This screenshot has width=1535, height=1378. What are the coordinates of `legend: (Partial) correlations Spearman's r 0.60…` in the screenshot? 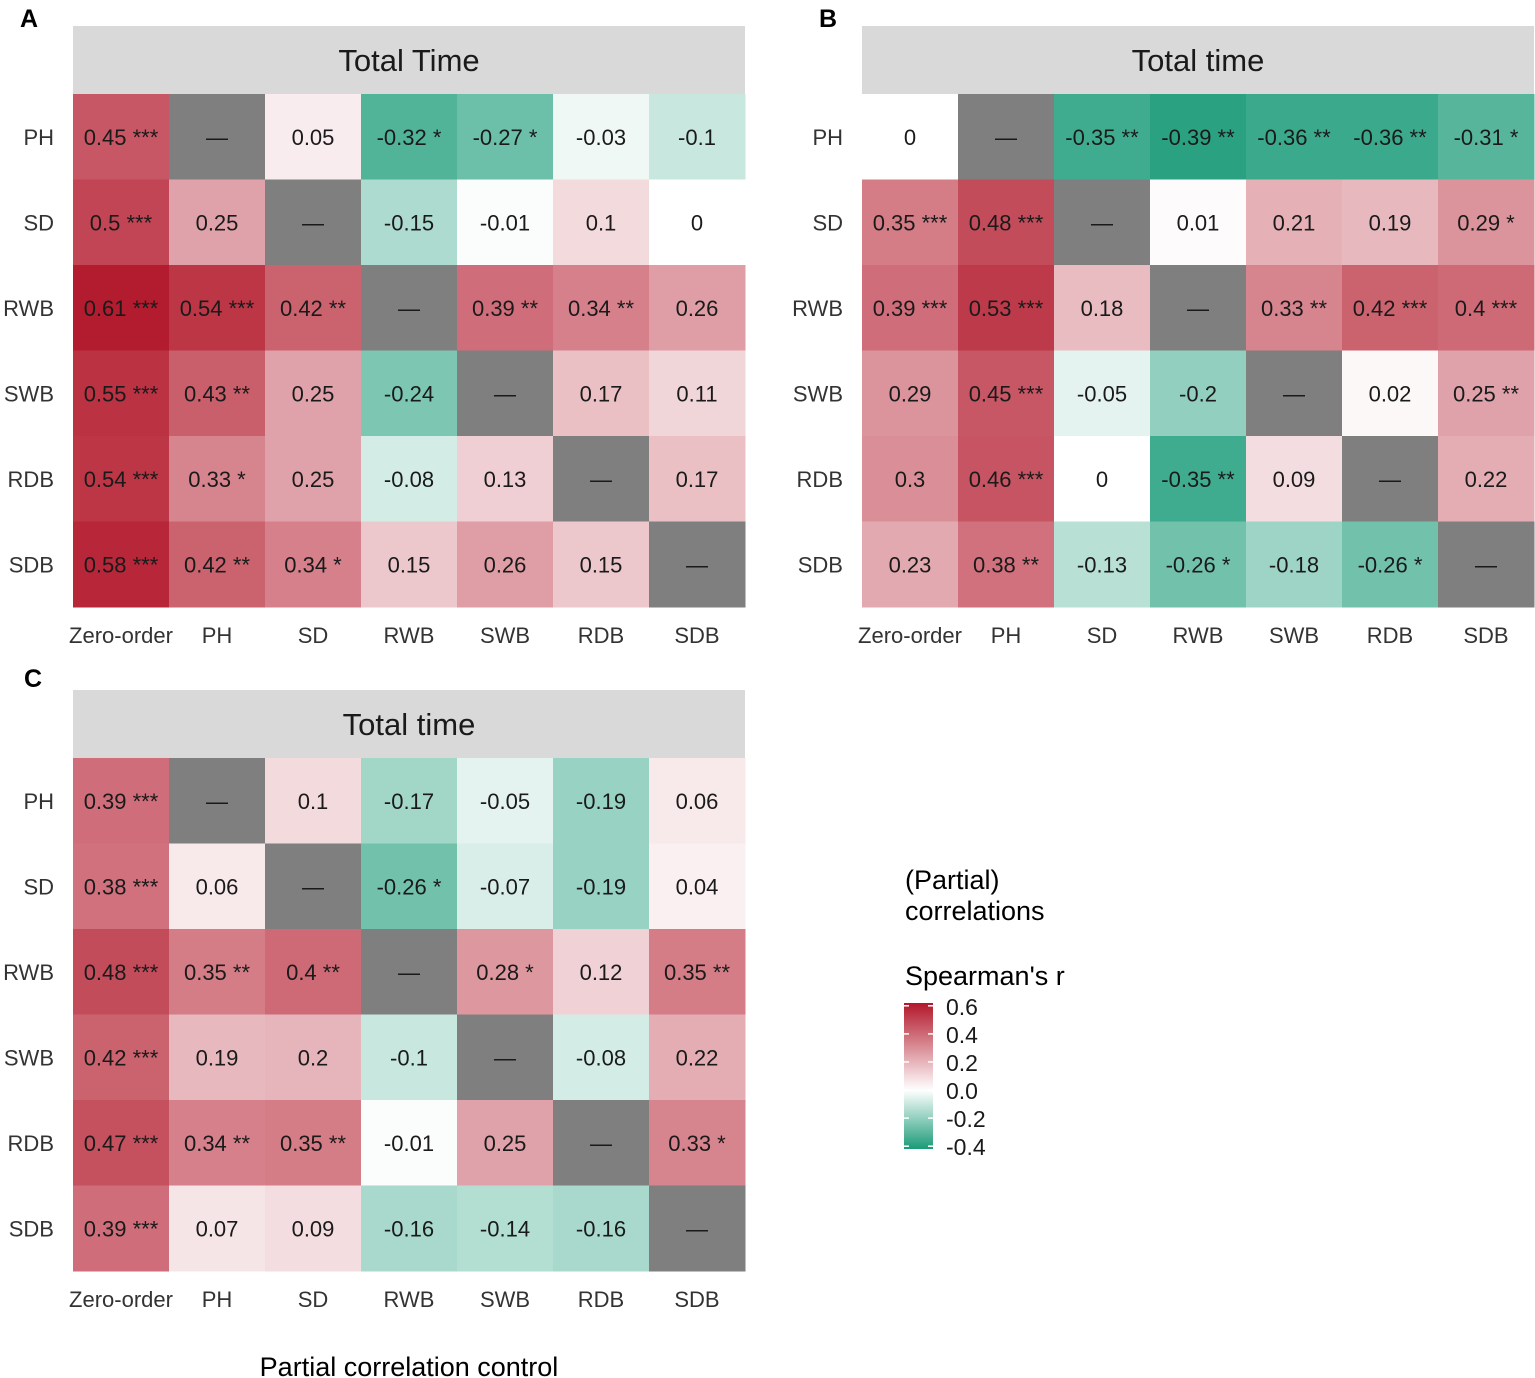 It's located at (984, 1012).